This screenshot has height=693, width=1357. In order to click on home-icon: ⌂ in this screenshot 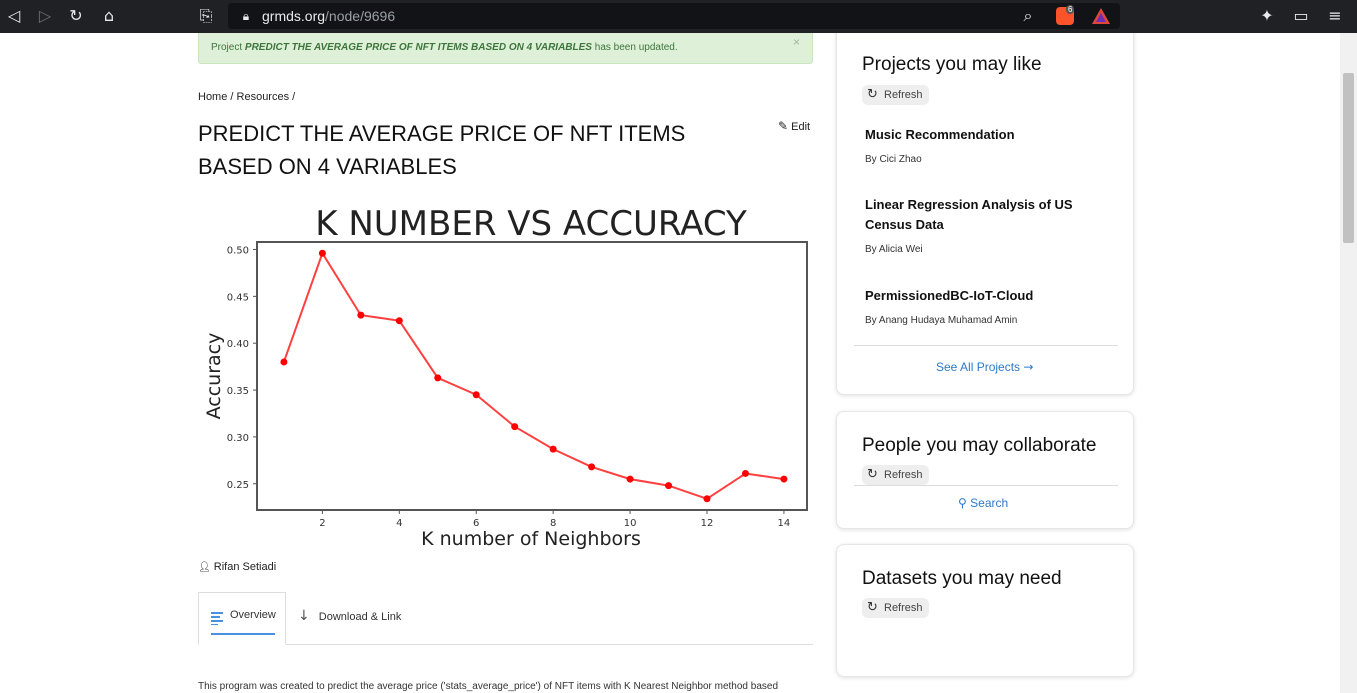, I will do `click(109, 15)`.